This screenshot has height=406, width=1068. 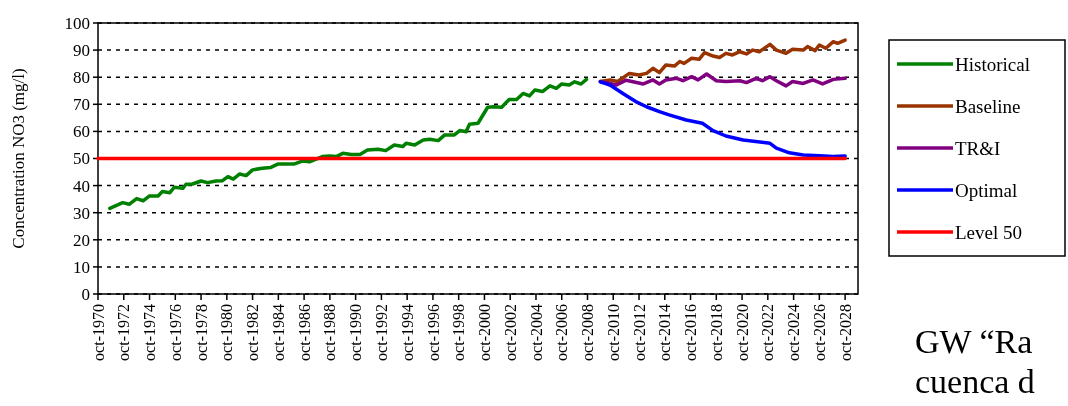 What do you see at coordinates (975, 381) in the screenshot?
I see `text: cuenca d` at bounding box center [975, 381].